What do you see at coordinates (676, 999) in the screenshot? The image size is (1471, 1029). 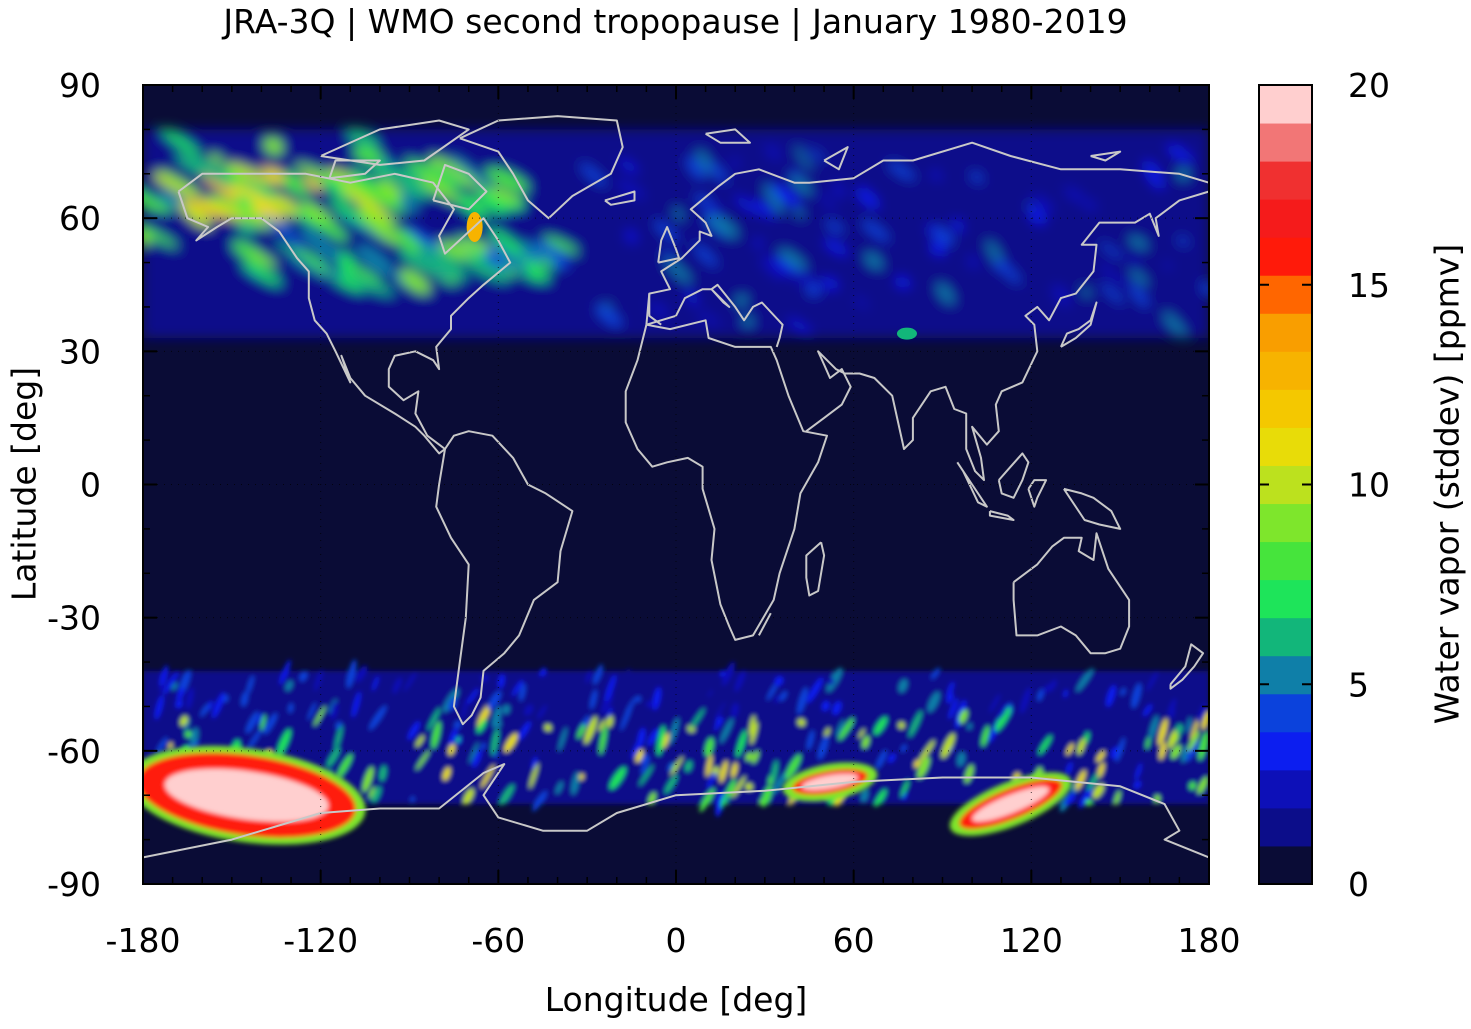 I see `x-axis-label: Longitude [deg]` at bounding box center [676, 999].